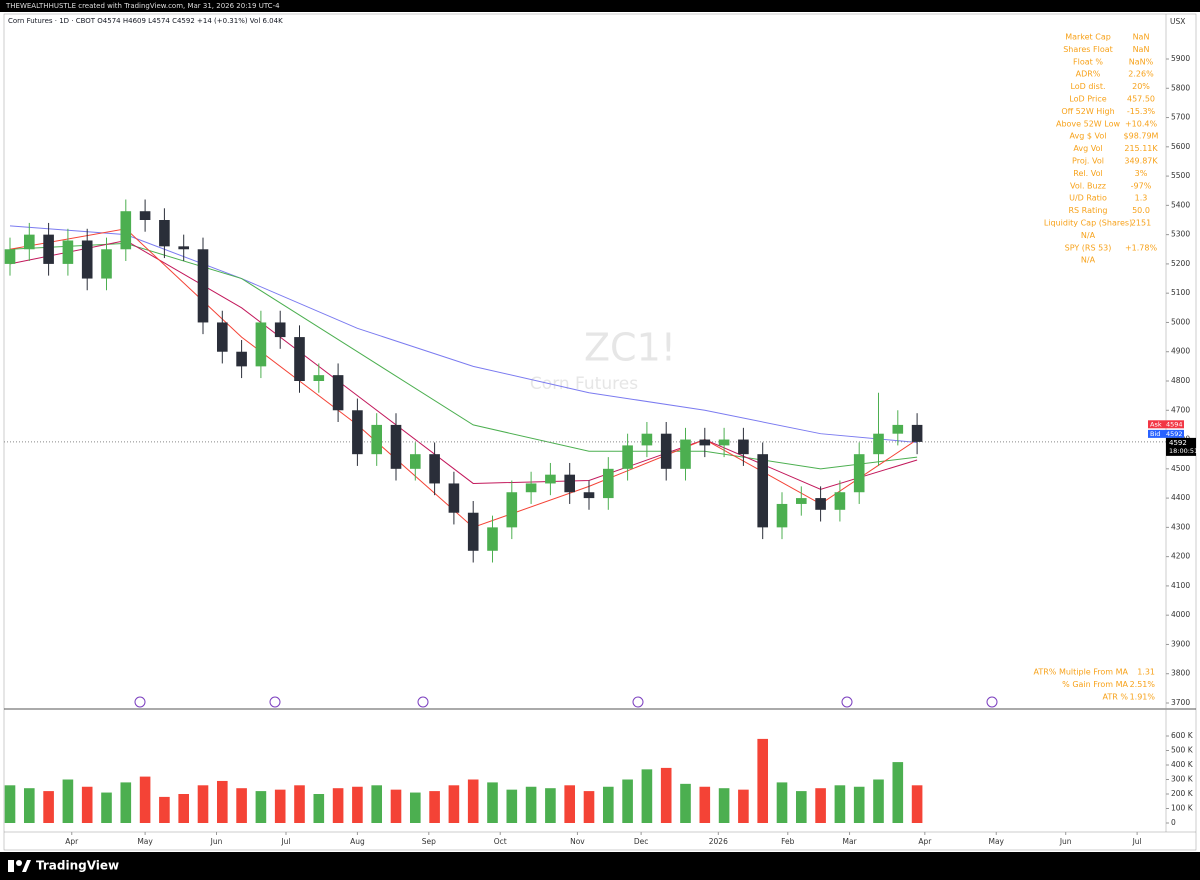 The width and height of the screenshot is (1200, 880). I want to click on watermark: ZC1!, so click(630, 348).